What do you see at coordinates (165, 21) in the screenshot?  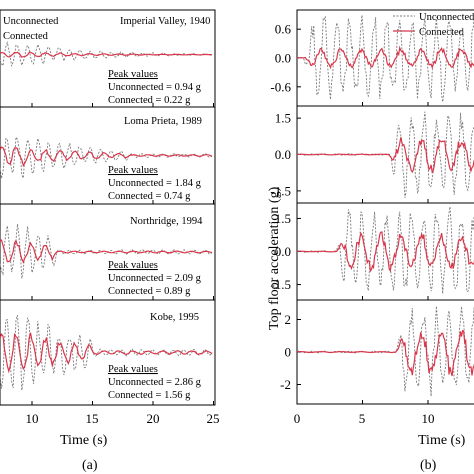 I see `earthquake-label-imperial-valley: Imperial Valley, 1940` at bounding box center [165, 21].